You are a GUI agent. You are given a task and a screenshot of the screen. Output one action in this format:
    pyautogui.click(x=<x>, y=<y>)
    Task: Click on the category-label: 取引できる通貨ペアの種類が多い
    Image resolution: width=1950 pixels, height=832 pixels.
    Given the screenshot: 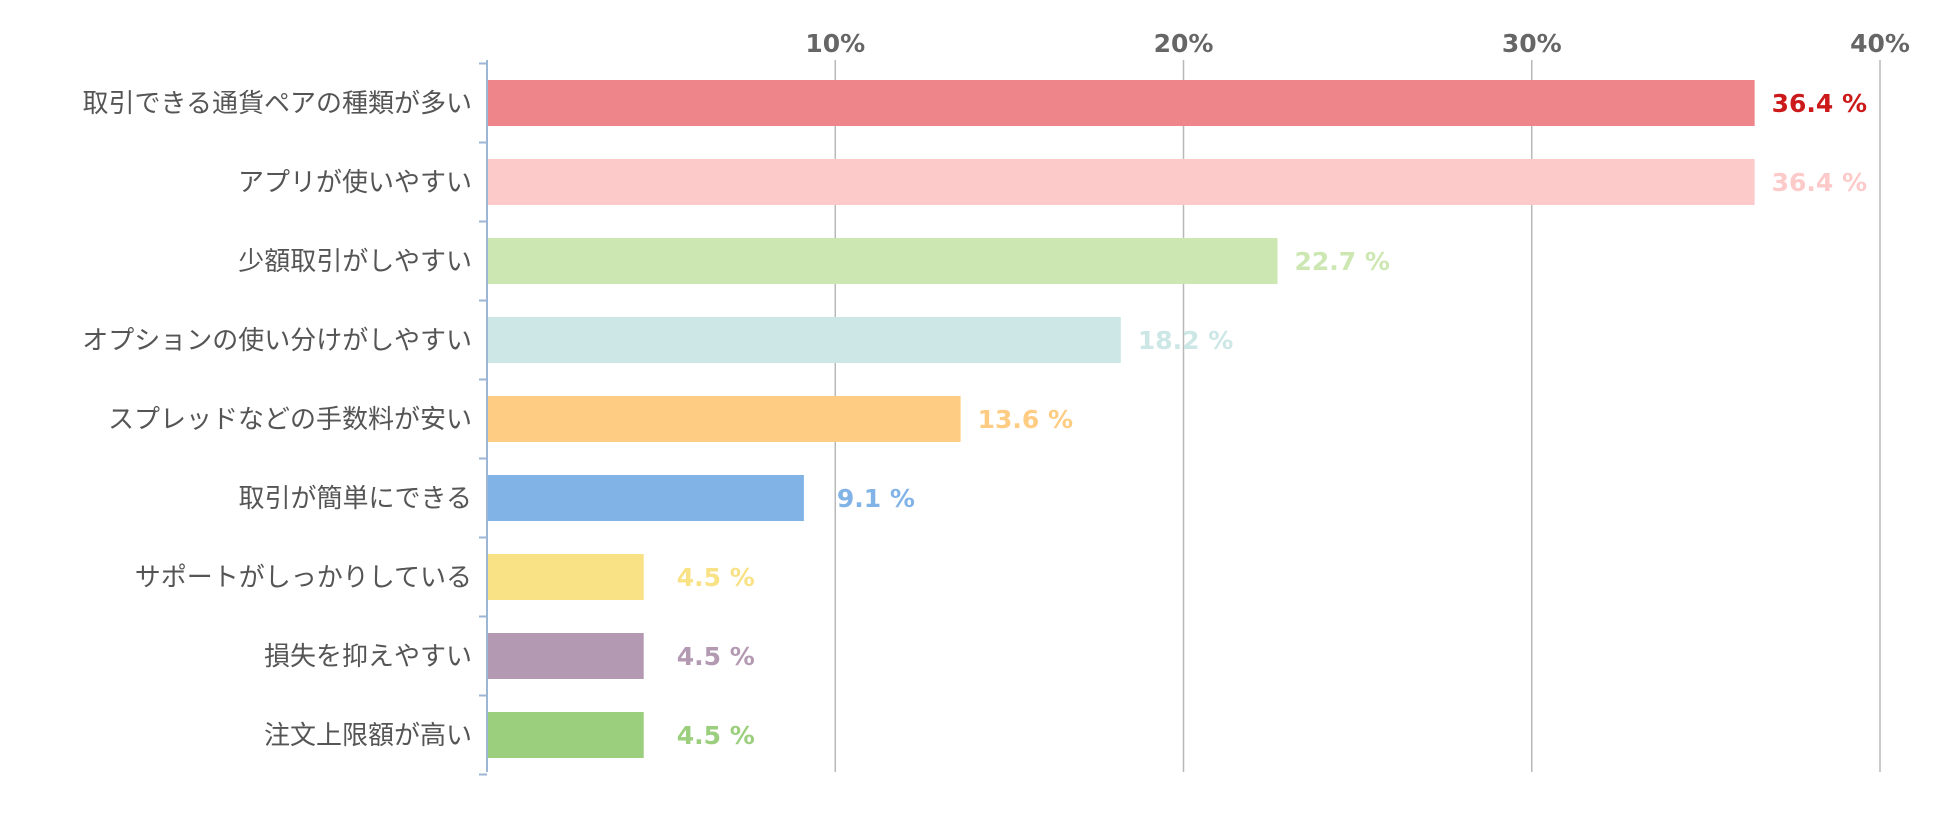 What is the action you would take?
    pyautogui.click(x=277, y=104)
    